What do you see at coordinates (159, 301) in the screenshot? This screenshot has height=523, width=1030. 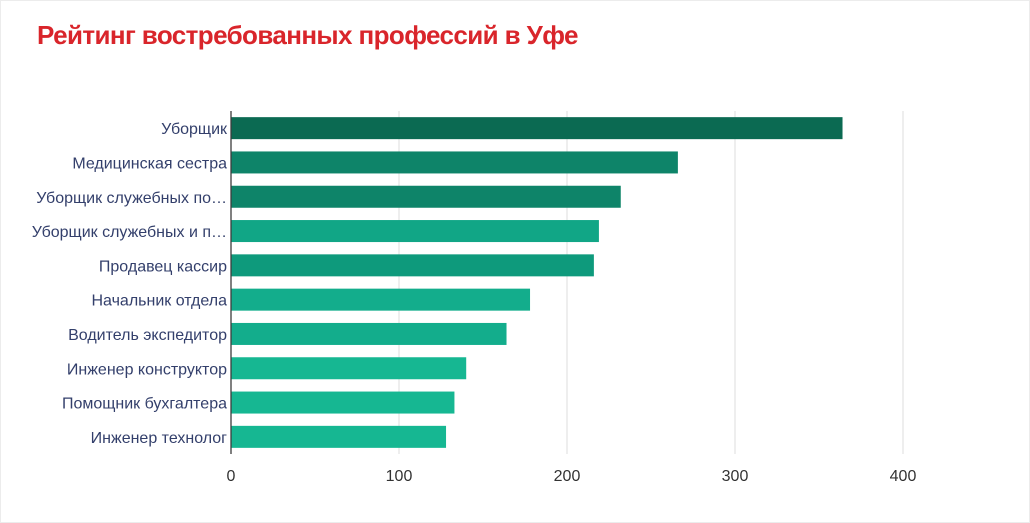 I see `category-label: Начальник отдела` at bounding box center [159, 301].